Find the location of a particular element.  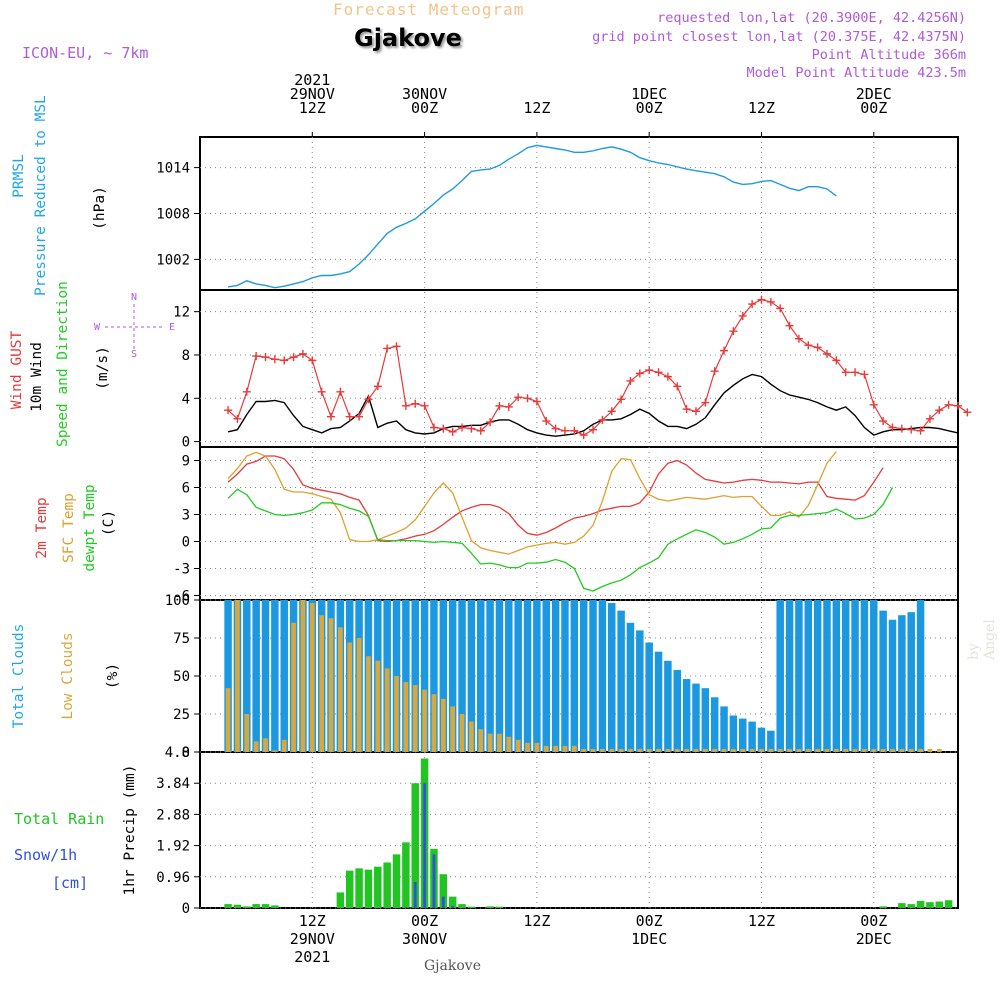

y-tick-label: 2.88 is located at coordinates (173, 815).